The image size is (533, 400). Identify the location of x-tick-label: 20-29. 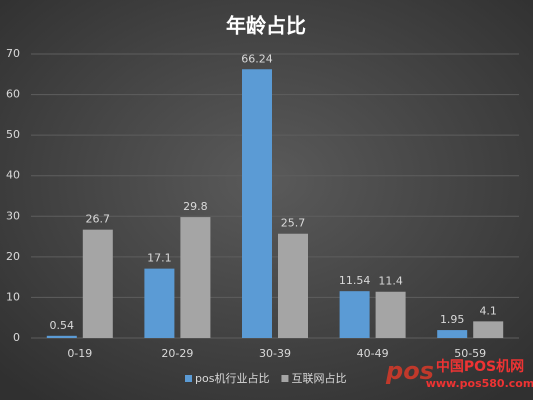
(177, 353).